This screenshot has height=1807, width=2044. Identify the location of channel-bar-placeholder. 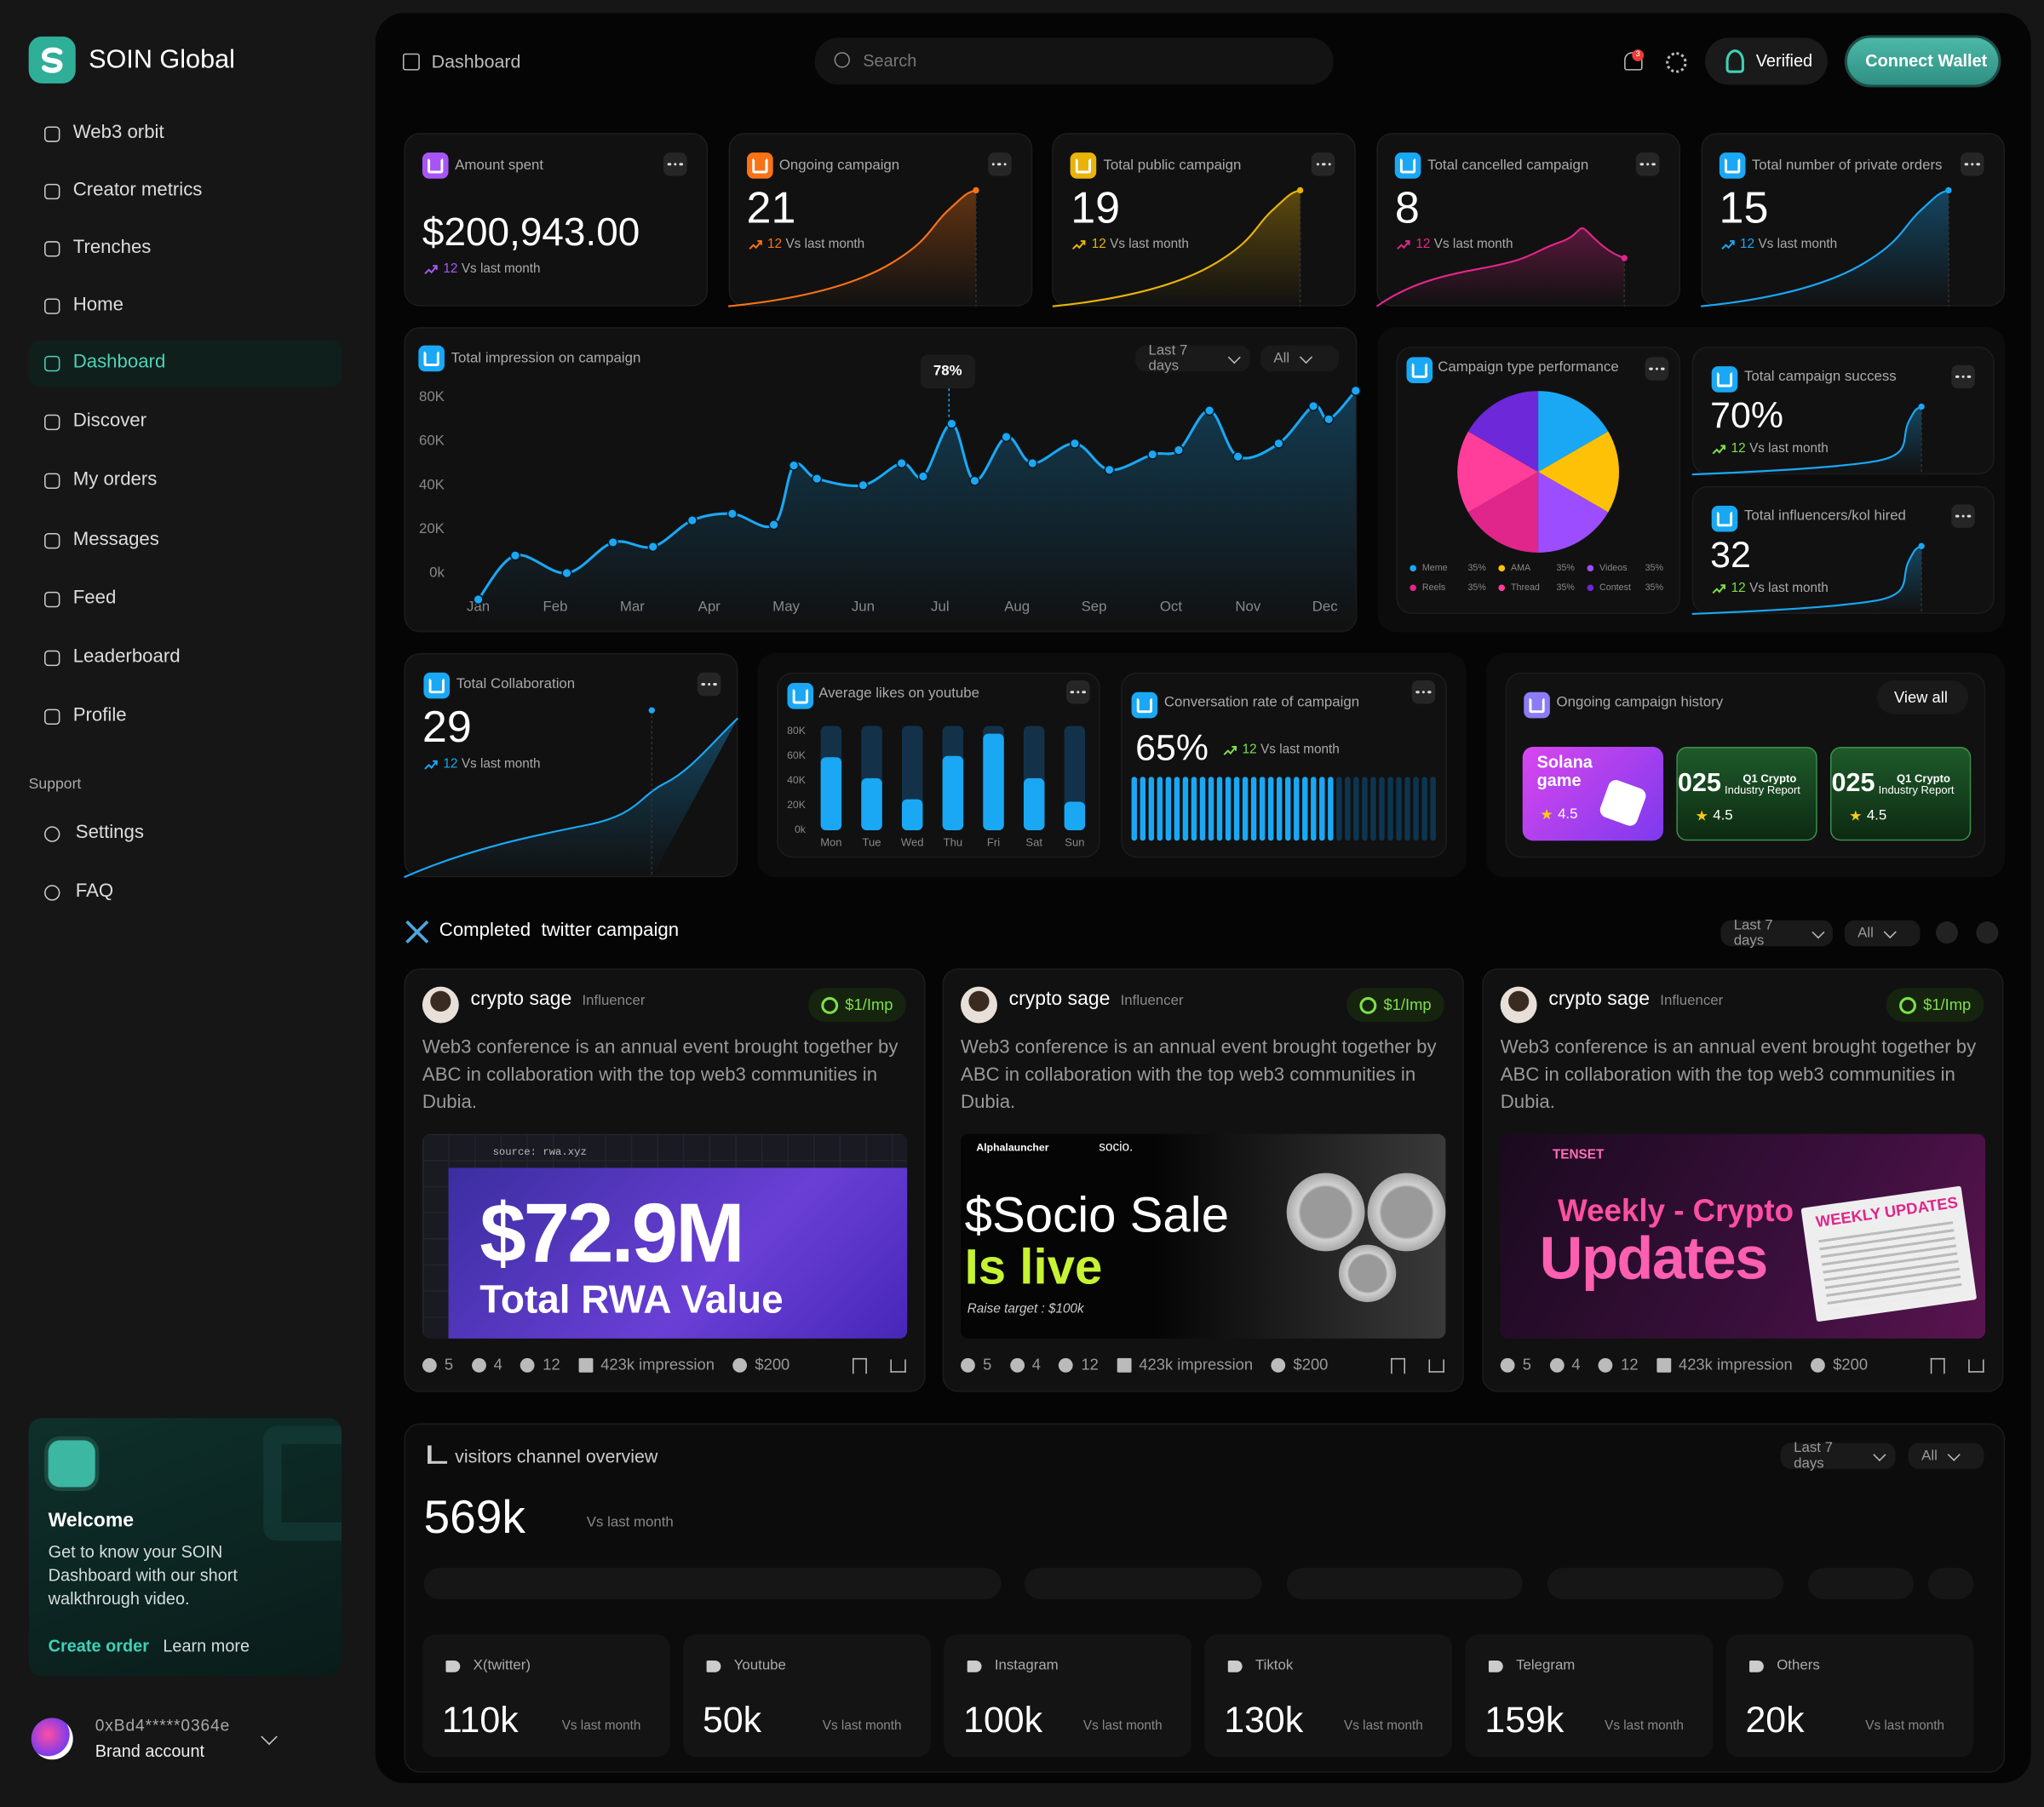
(1665, 1584).